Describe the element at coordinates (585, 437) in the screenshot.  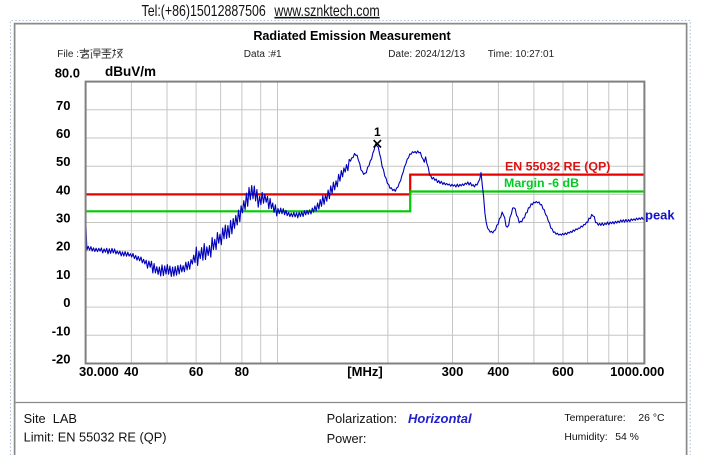
I see `svg-text: Humidity:` at that location.